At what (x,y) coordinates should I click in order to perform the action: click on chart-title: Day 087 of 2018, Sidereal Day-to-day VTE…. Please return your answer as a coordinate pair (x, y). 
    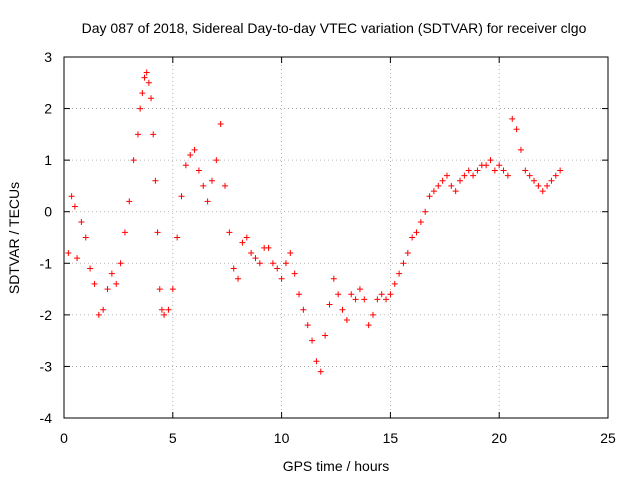
    Looking at the image, I should click on (334, 28).